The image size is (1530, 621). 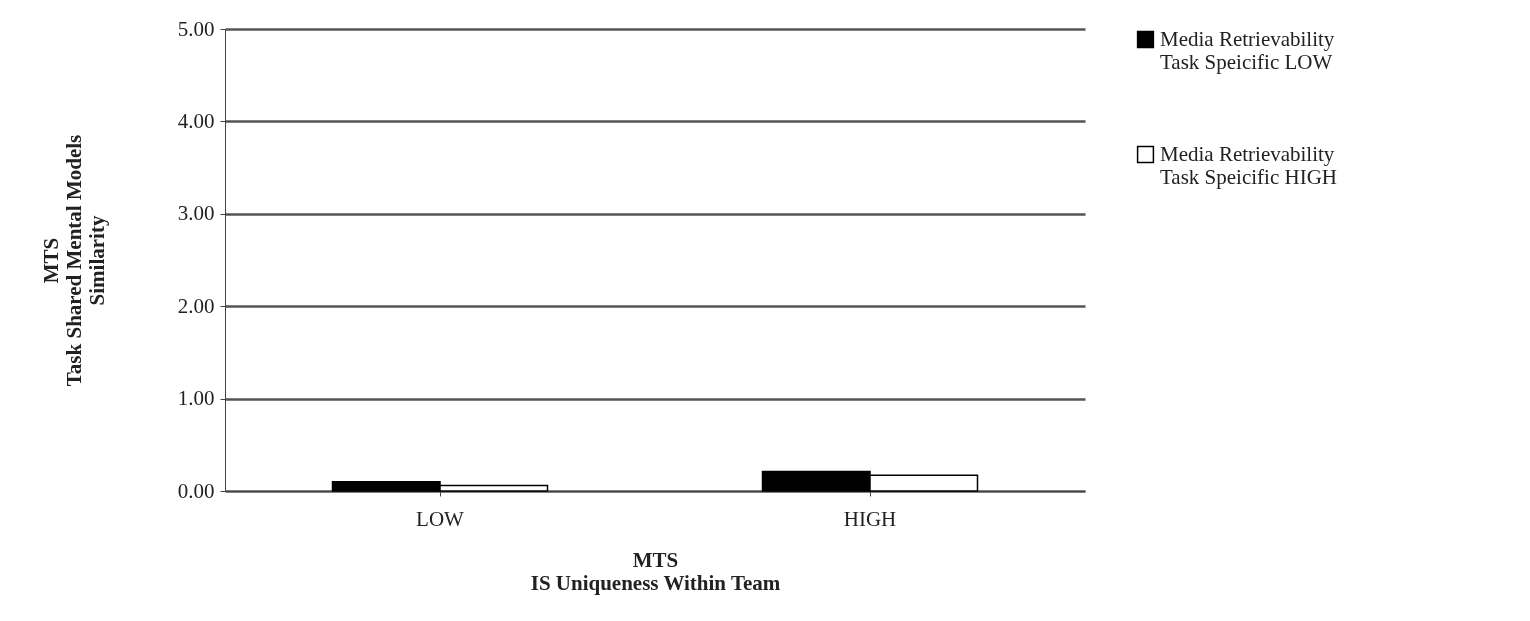 I want to click on y-axis-title: MTS Task Shared Mental Models Similarity, so click(x=73, y=260).